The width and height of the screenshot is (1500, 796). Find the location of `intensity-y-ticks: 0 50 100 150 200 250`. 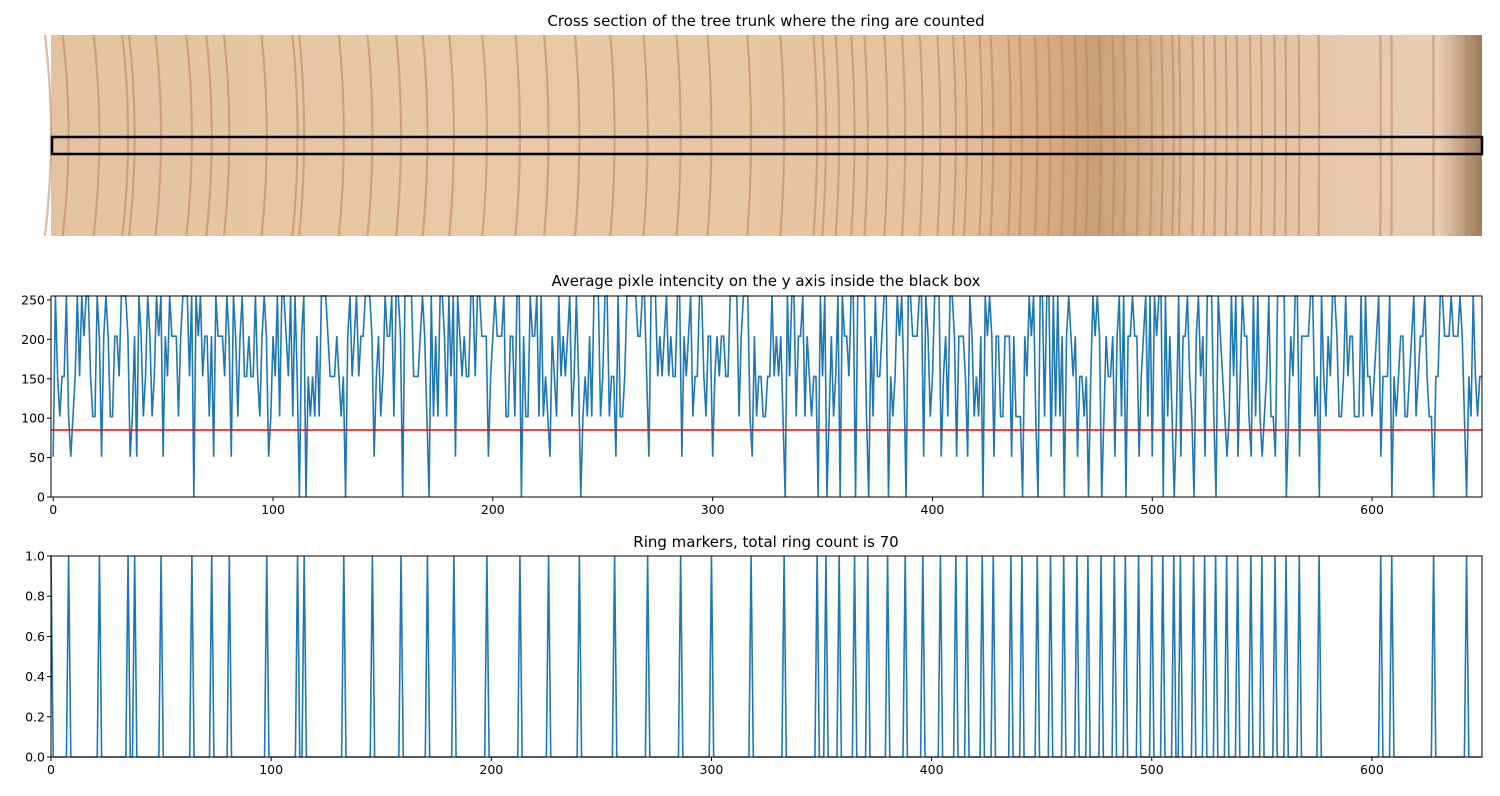

intensity-y-ticks: 0 50 100 150 200 250 is located at coordinates (36, 398).